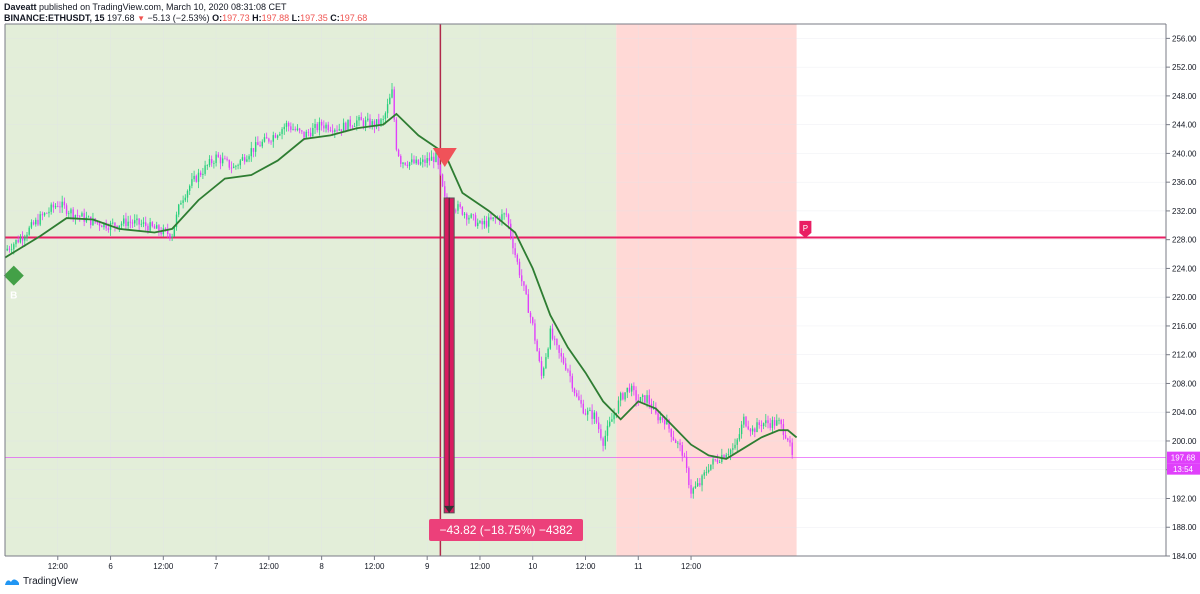 This screenshot has height=594, width=1200. I want to click on symbol-label: BINANCE:ETHUSDT, 15, so click(54, 18).